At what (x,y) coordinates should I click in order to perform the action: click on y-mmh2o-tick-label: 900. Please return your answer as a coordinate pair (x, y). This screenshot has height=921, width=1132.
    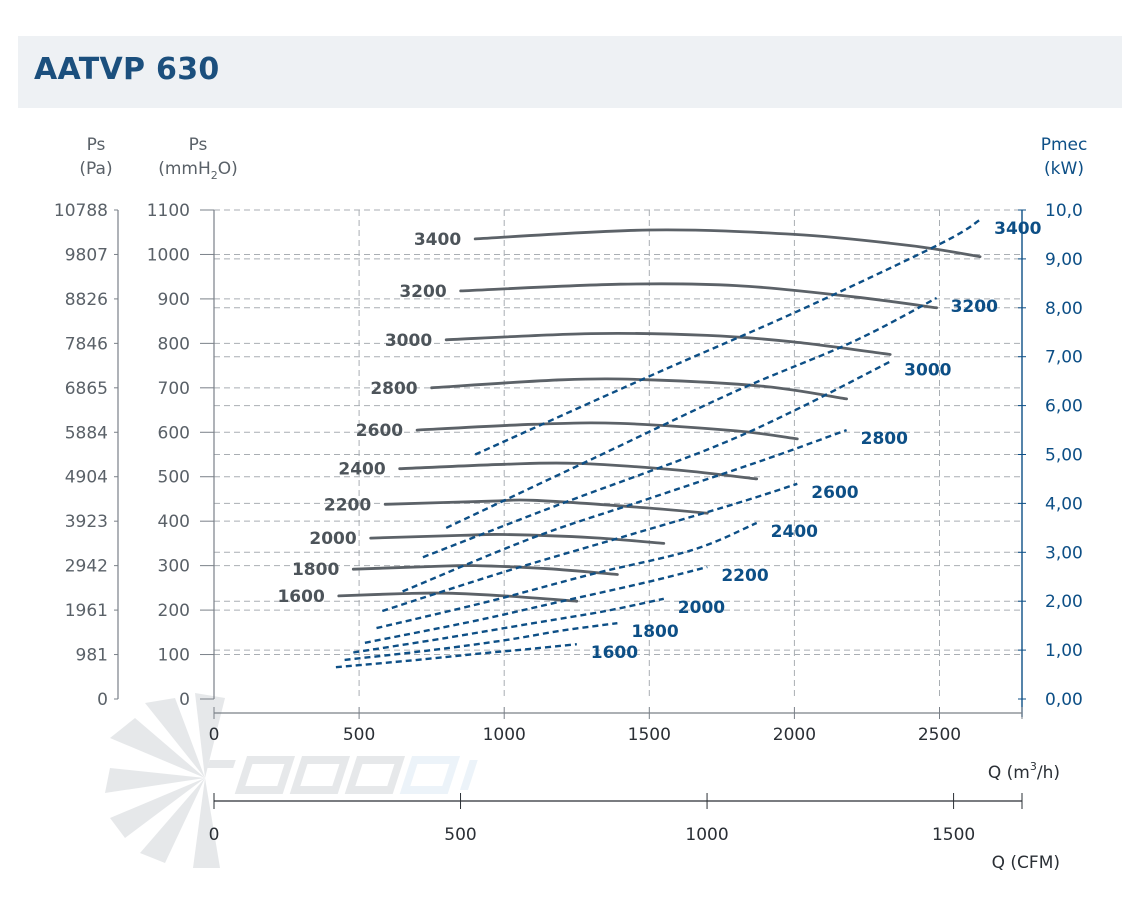
    Looking at the image, I should click on (174, 300).